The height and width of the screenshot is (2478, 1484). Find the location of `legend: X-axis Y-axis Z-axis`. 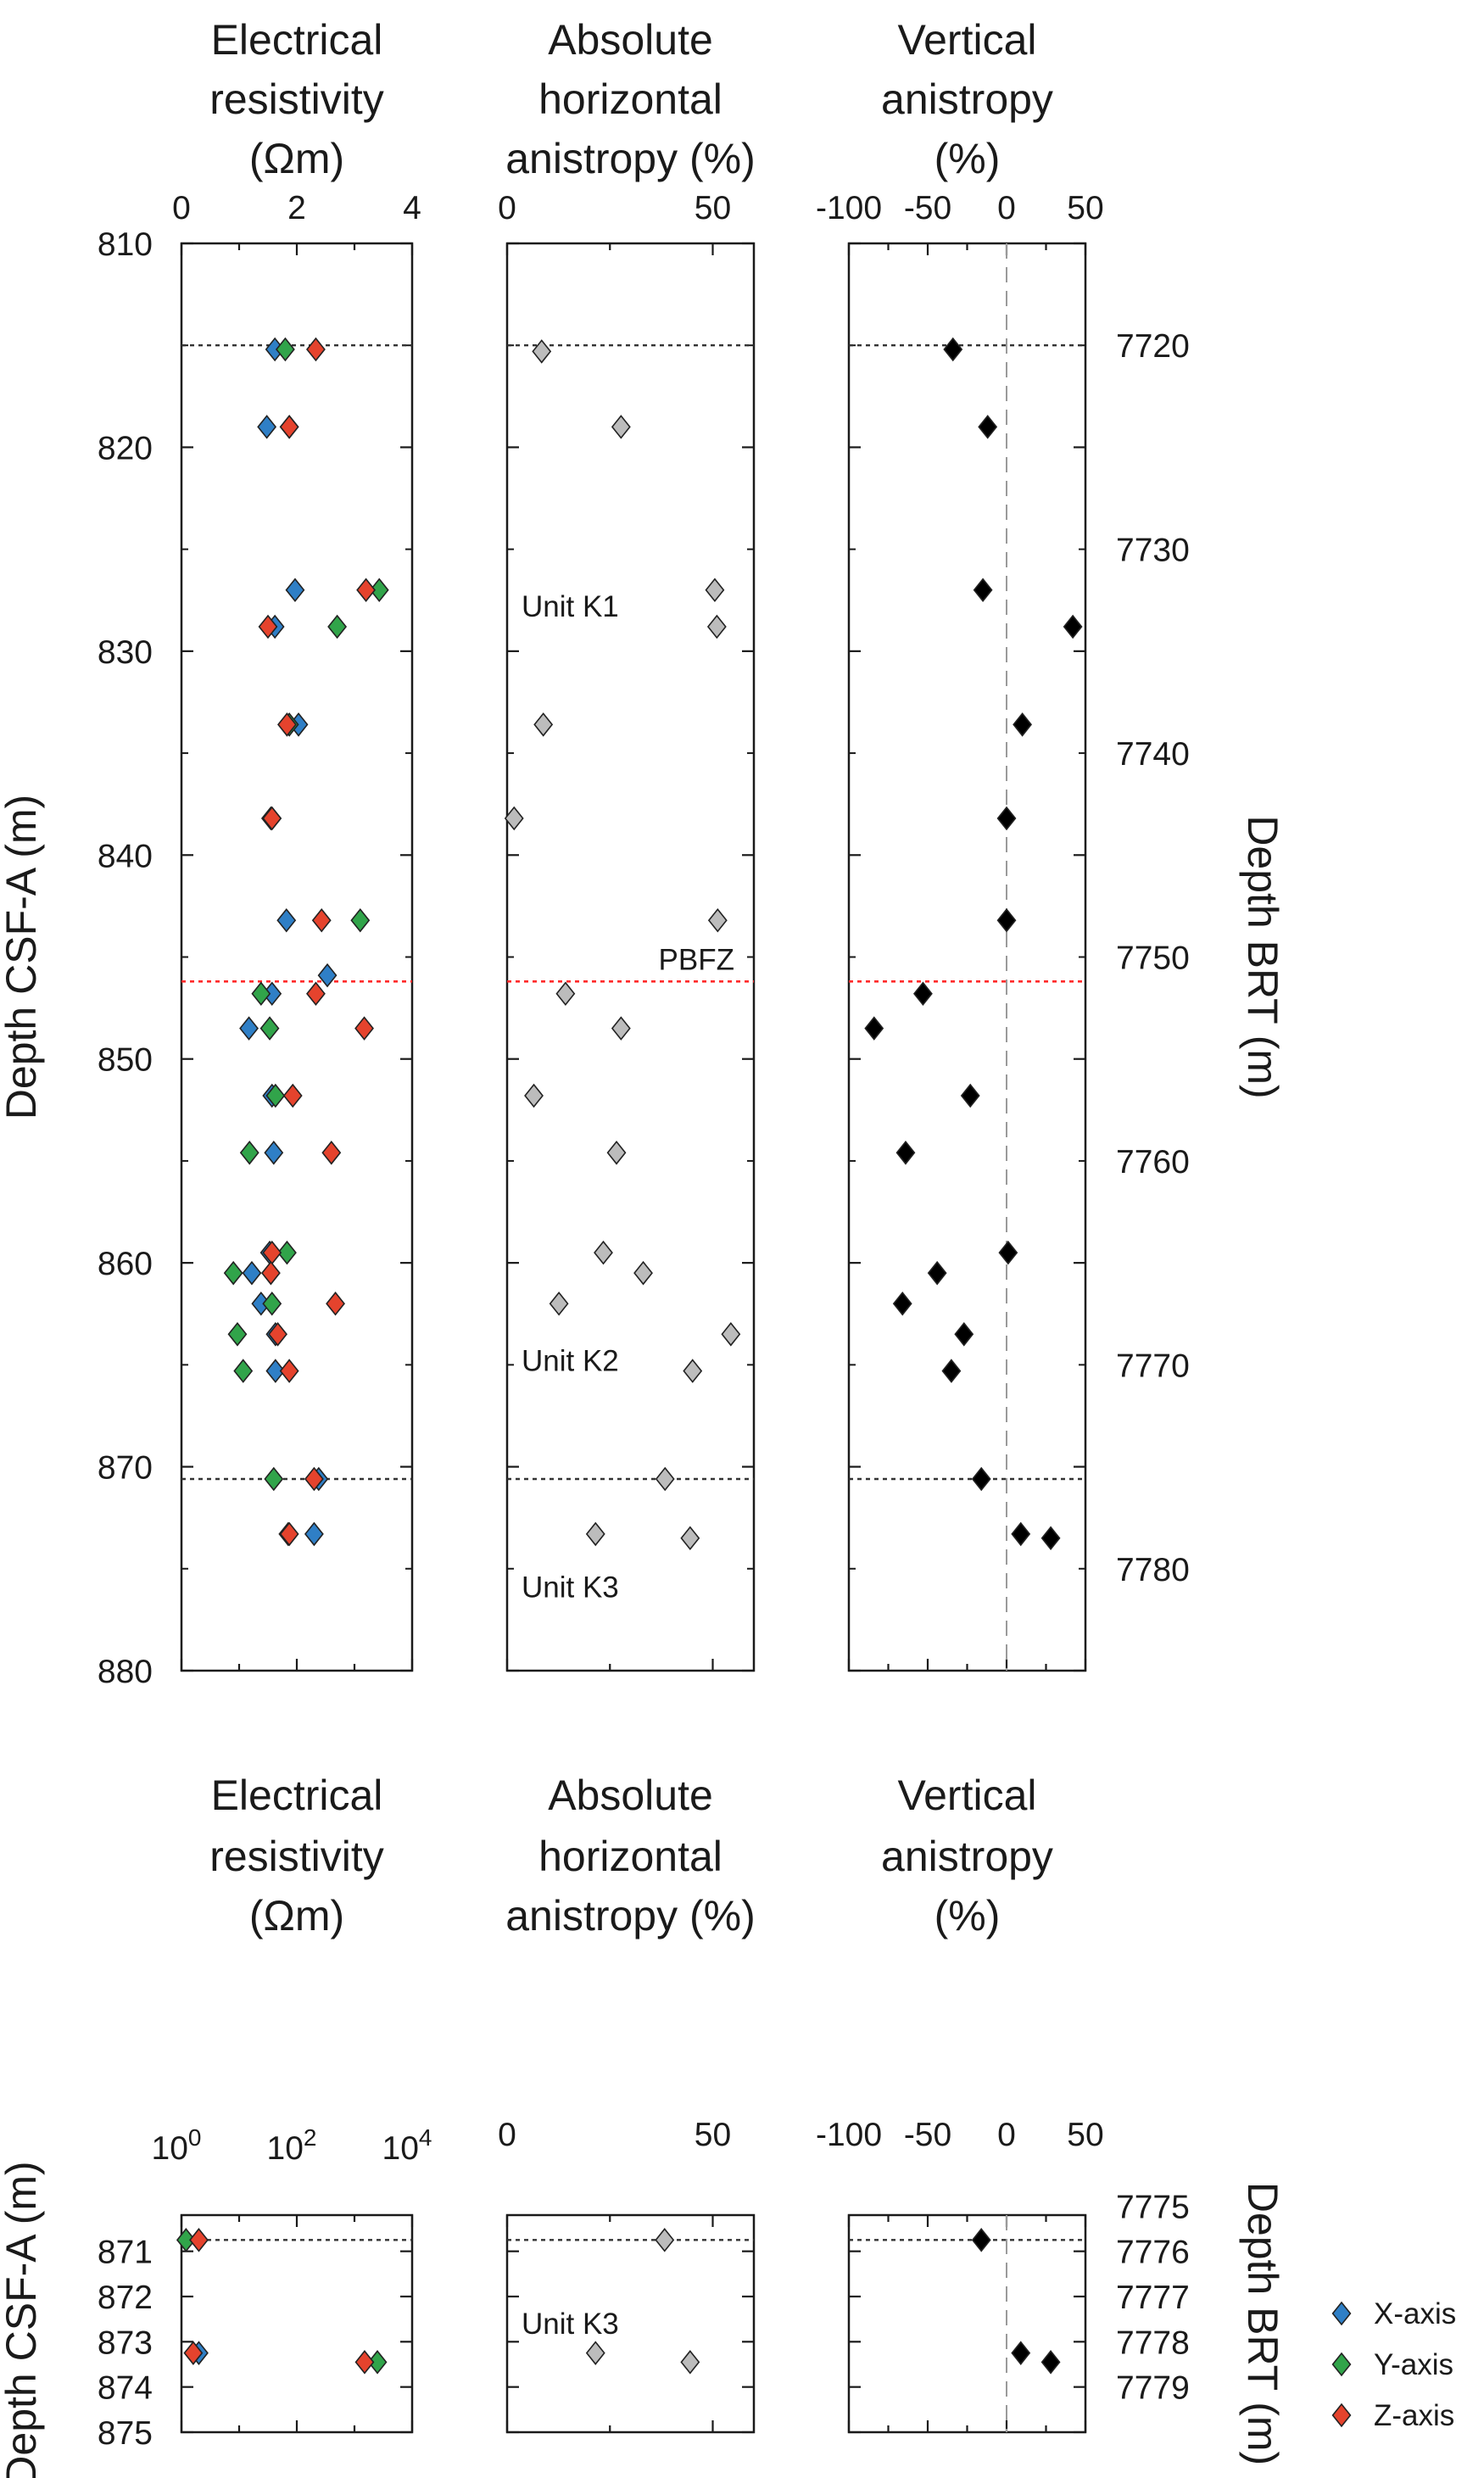

legend: X-axis Y-axis Z-axis is located at coordinates (1393, 2365).